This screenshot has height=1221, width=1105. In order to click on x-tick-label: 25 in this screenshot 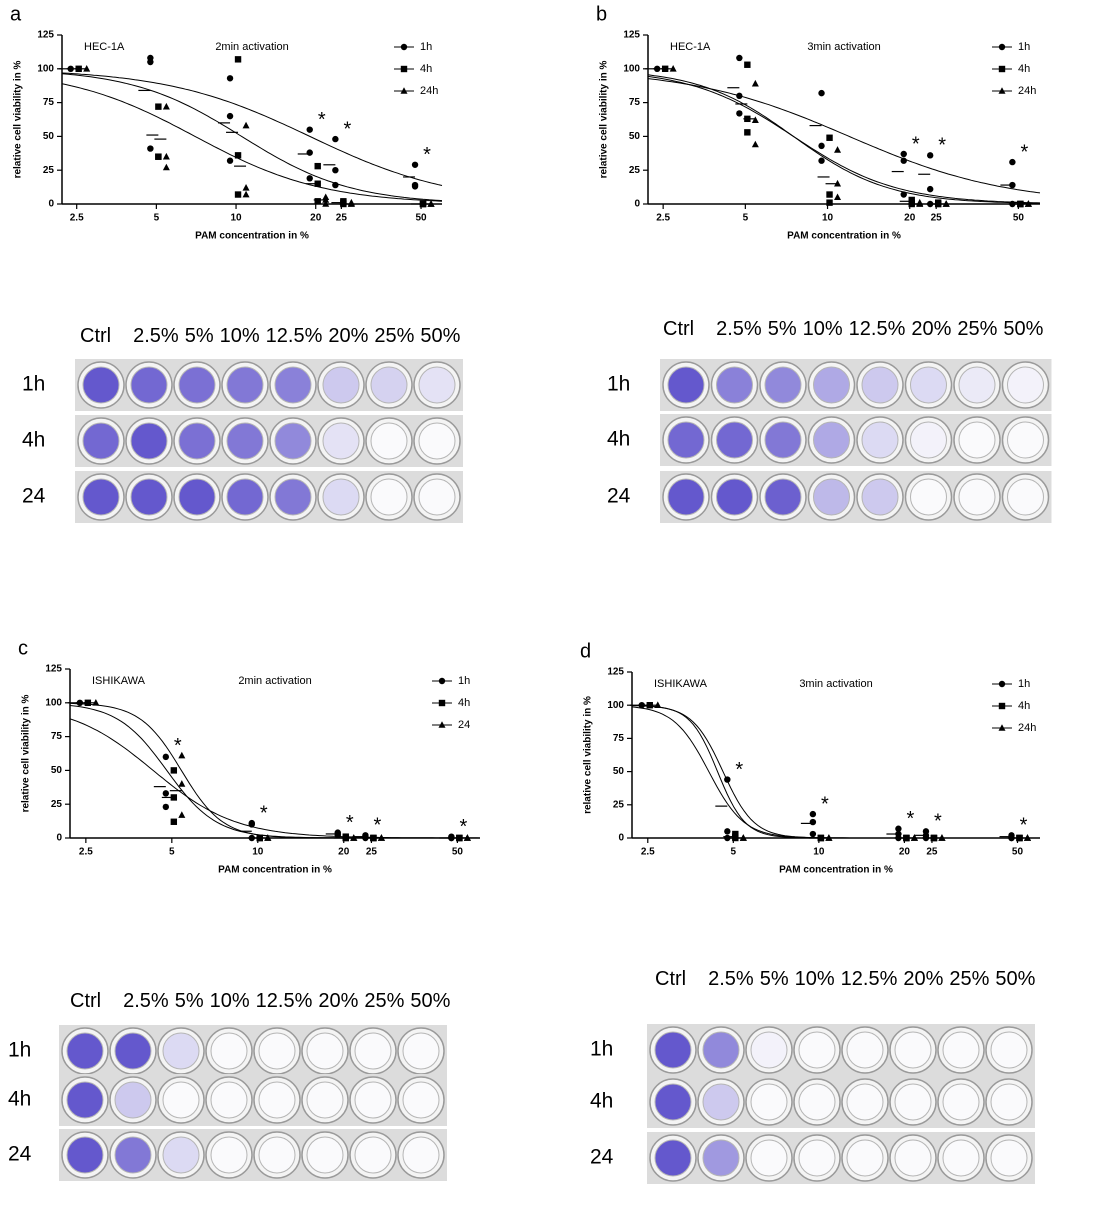, I will do `click(932, 852)`.